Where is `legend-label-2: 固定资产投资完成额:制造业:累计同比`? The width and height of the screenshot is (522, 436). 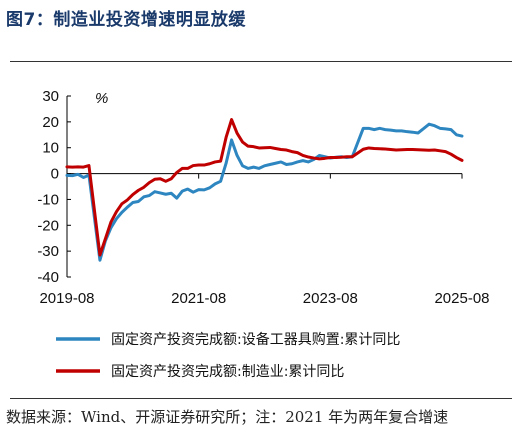
legend-label-2: 固定资产投资完成额:制造业:累计同比 is located at coordinates (227, 372).